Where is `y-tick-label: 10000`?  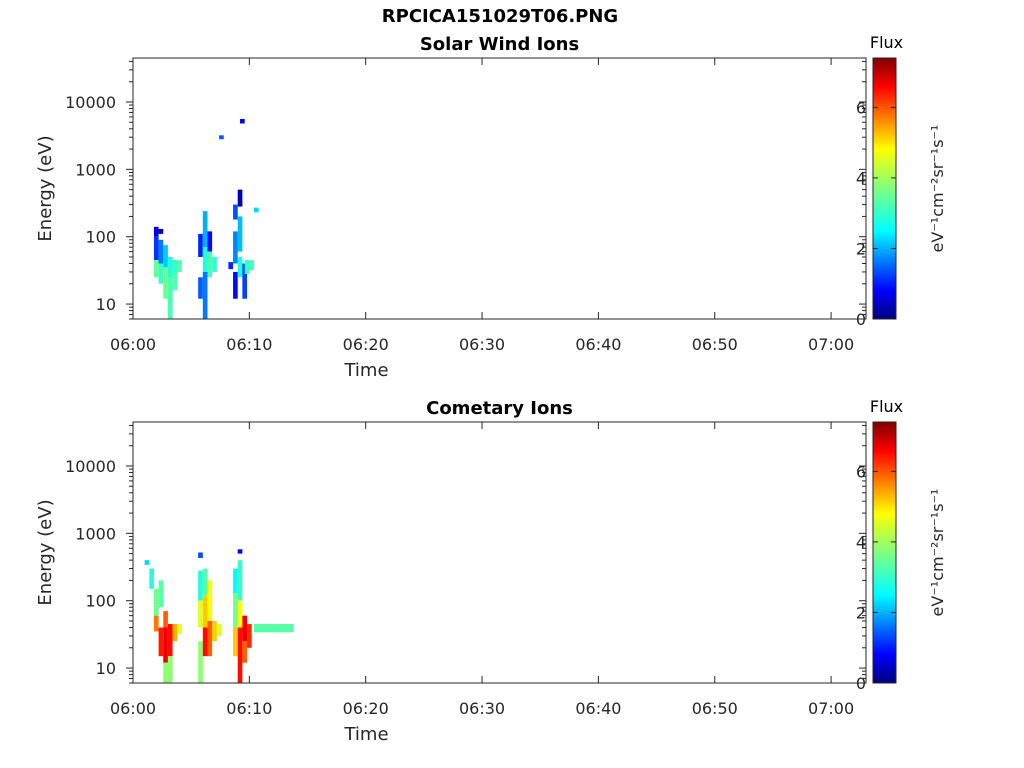 y-tick-label: 10000 is located at coordinates (90, 466).